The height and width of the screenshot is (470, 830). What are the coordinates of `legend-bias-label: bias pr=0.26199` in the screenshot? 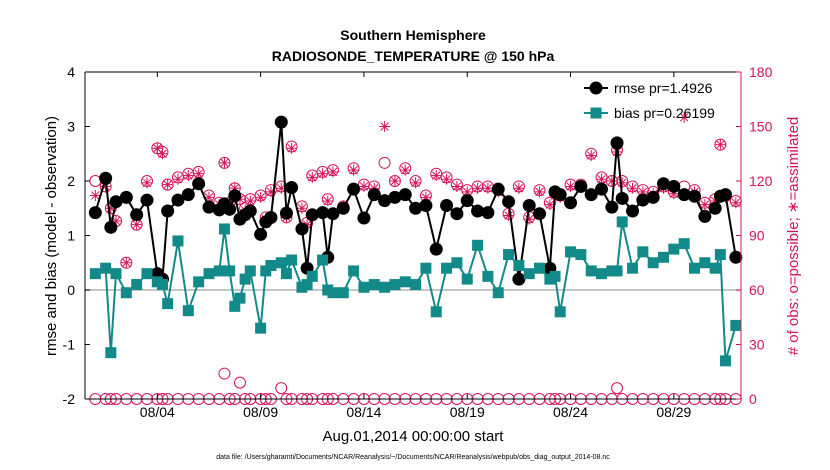 It's located at (664, 113).